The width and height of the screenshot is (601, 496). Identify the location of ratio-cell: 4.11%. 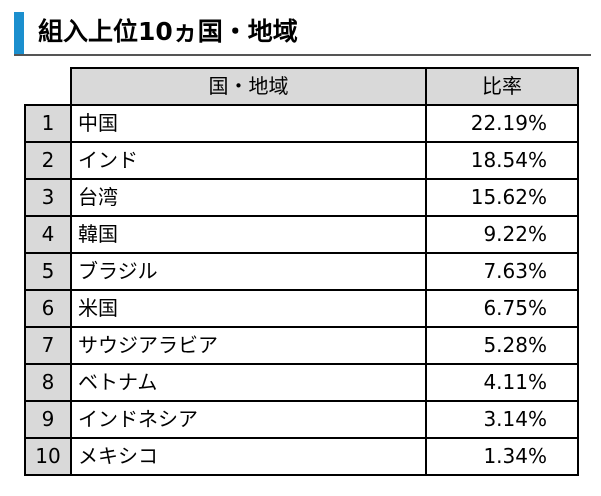
(502, 382).